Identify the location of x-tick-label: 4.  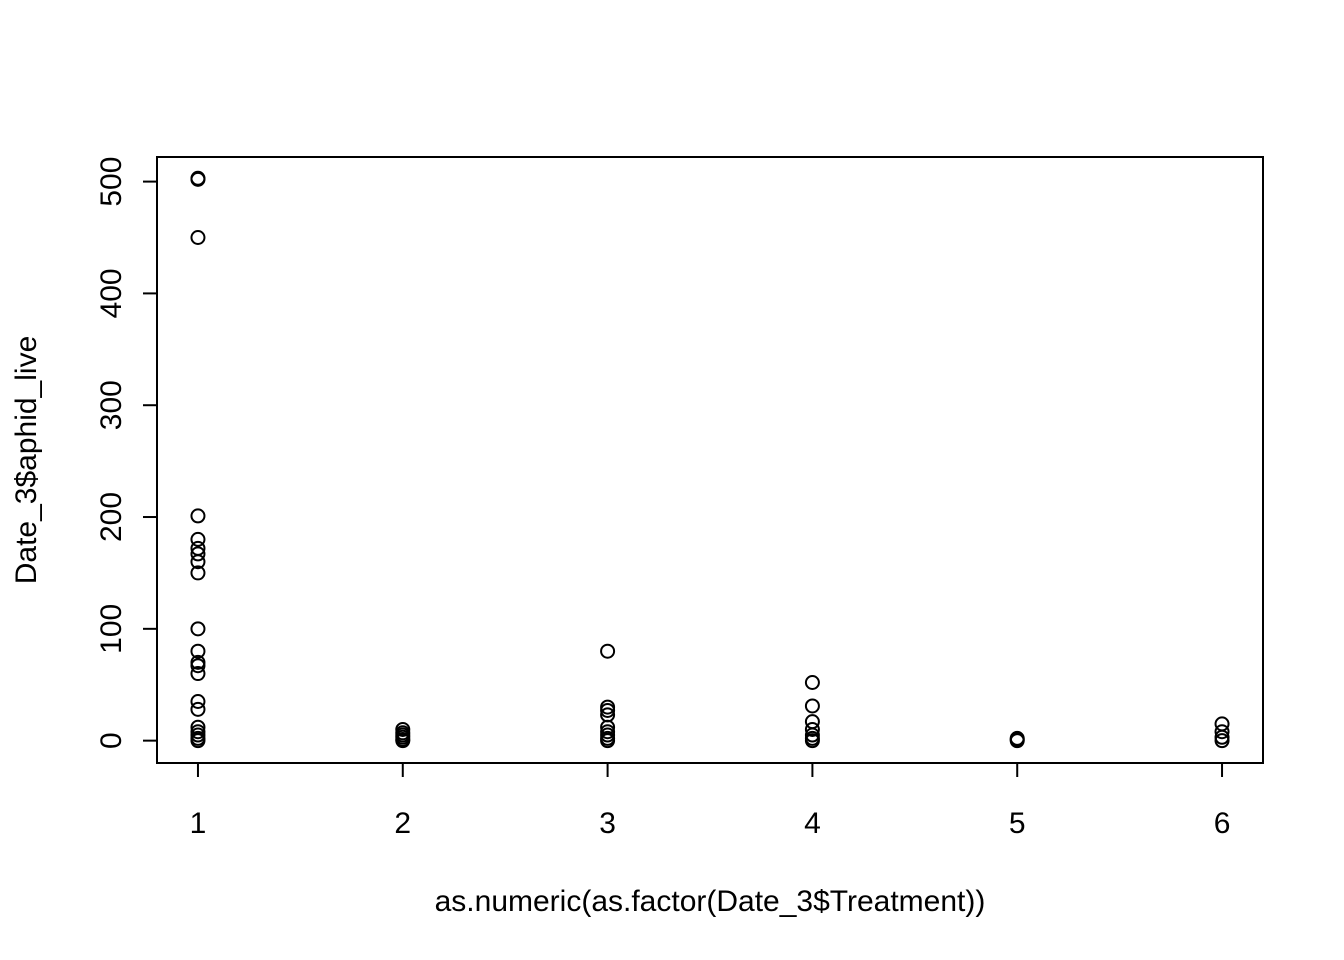
(812, 823).